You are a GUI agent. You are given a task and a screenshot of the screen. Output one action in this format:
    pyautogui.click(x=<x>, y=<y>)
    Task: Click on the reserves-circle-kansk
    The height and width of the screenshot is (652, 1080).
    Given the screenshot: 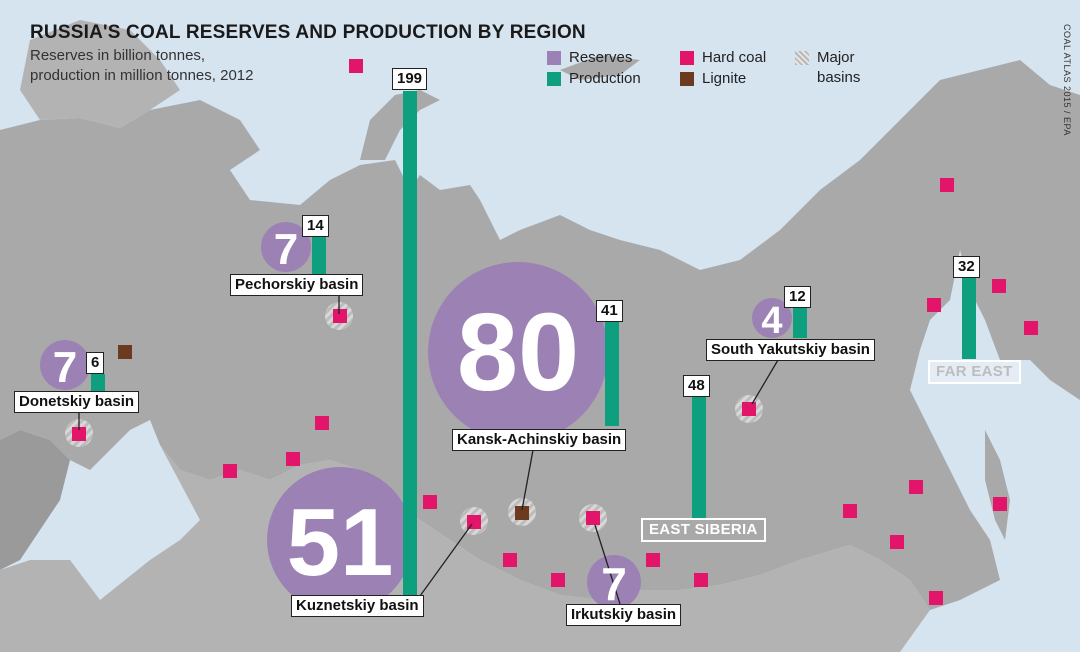 What is the action you would take?
    pyautogui.click(x=518, y=352)
    